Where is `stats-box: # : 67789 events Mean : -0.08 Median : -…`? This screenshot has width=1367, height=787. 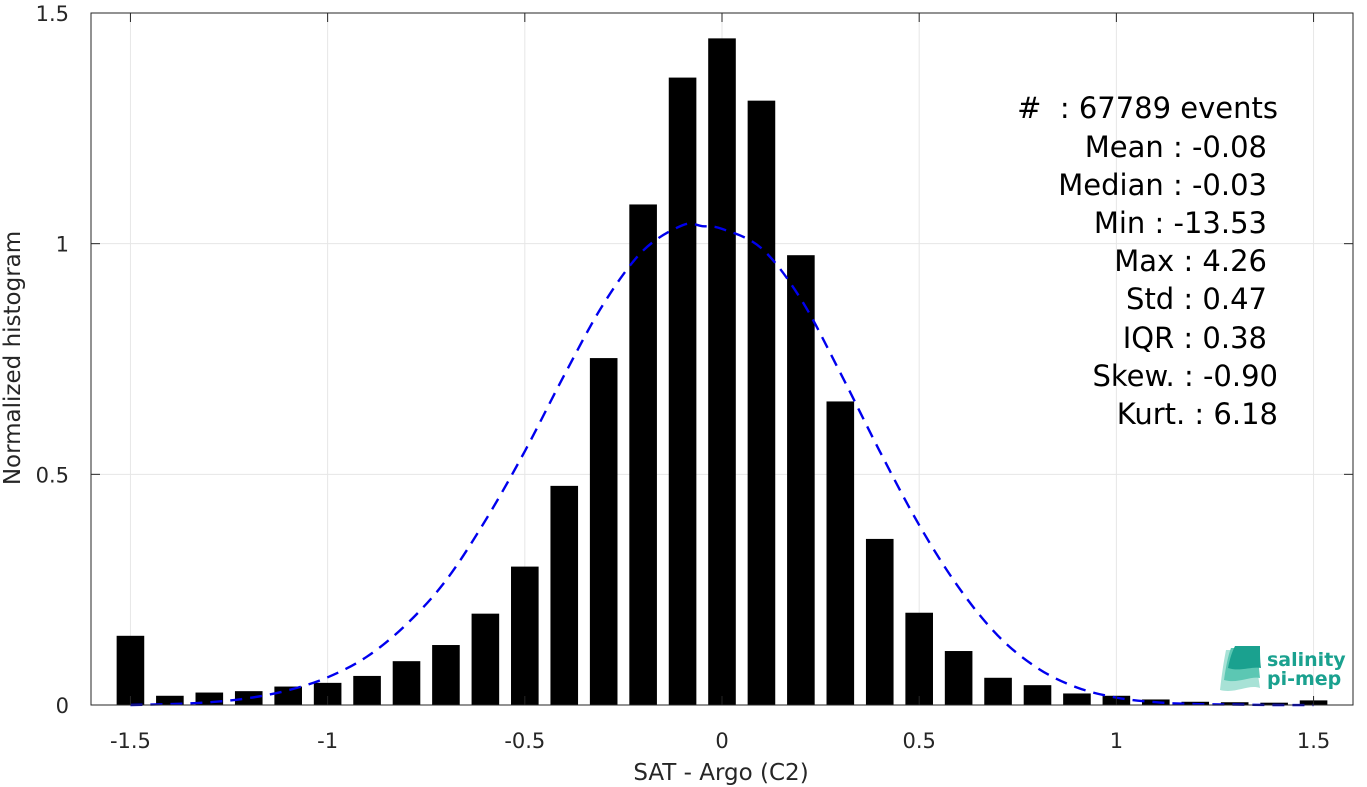 stats-box: # : 67789 events Mean : -0.08 Median : -… is located at coordinates (1147, 261).